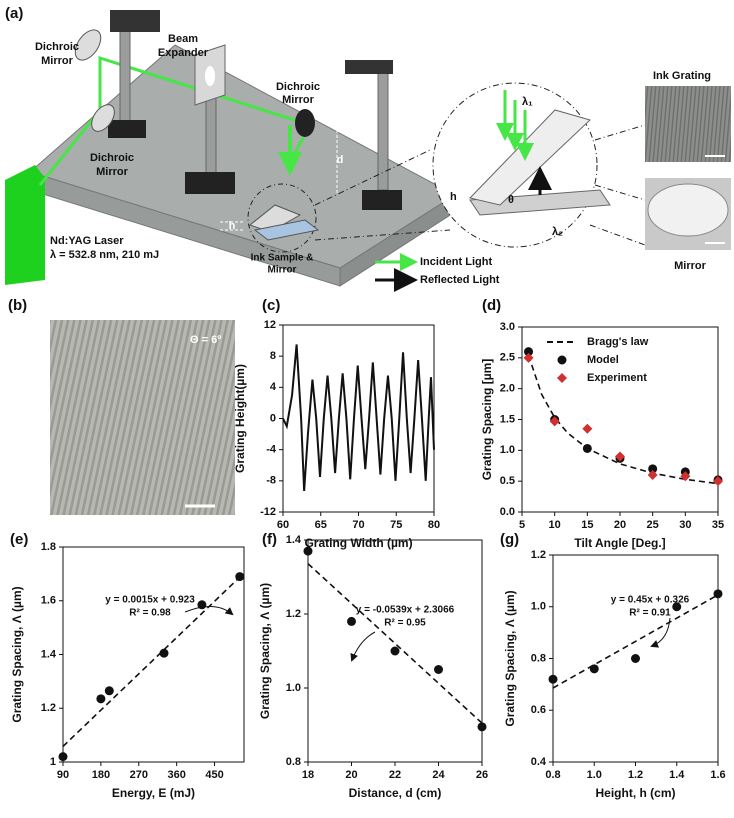 The image size is (734, 818). Describe the element at coordinates (395, 775) in the screenshot. I see `x-tick-label: 22` at that location.